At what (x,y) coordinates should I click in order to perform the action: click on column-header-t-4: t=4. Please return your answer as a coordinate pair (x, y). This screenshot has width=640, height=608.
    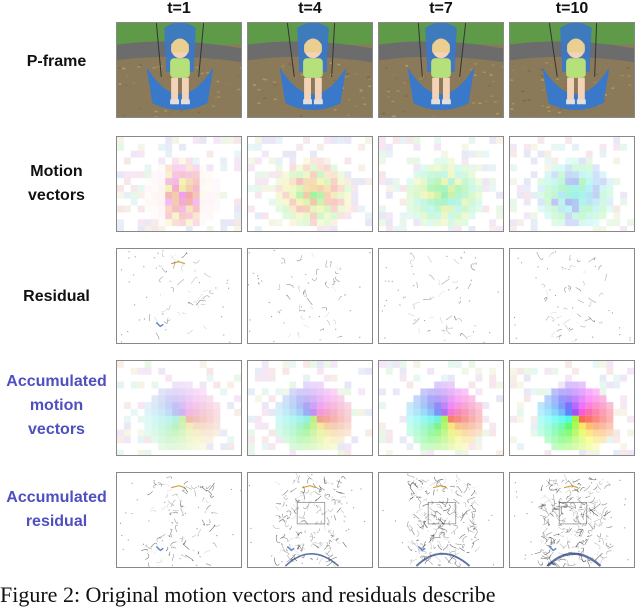
    Looking at the image, I should click on (310, 9).